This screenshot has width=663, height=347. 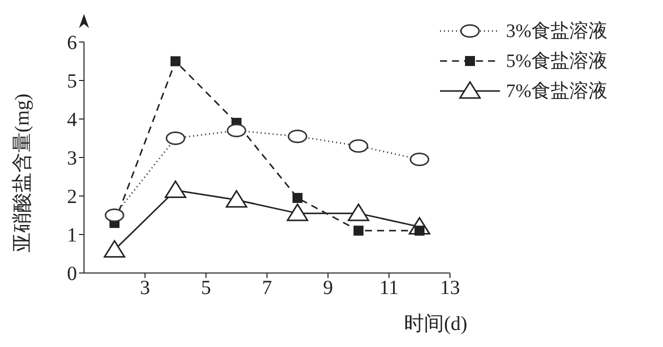 I want to click on x-tick-label: 13, so click(x=450, y=288).